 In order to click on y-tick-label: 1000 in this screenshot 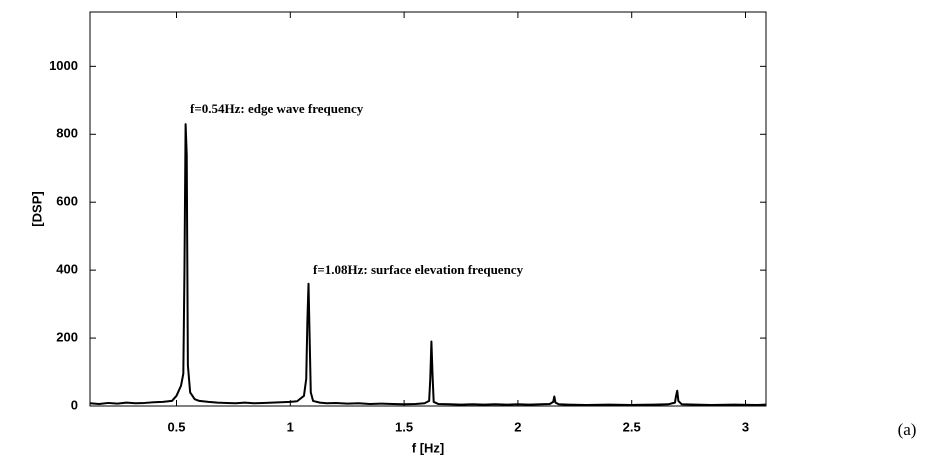, I will do `click(63, 65)`.